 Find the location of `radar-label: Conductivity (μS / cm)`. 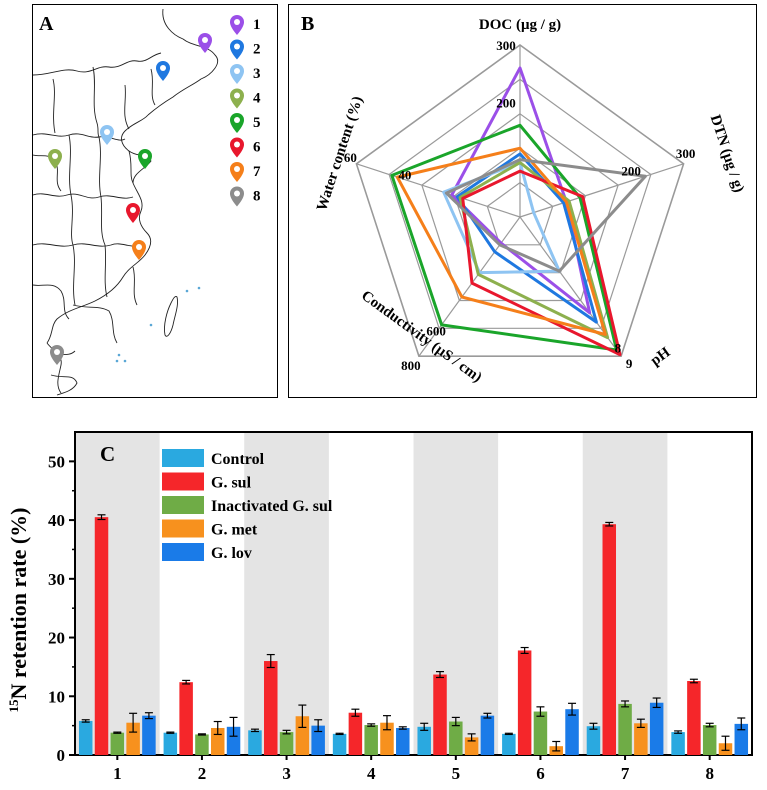

radar-label: Conductivity (μS / cm) is located at coordinates (421, 337).